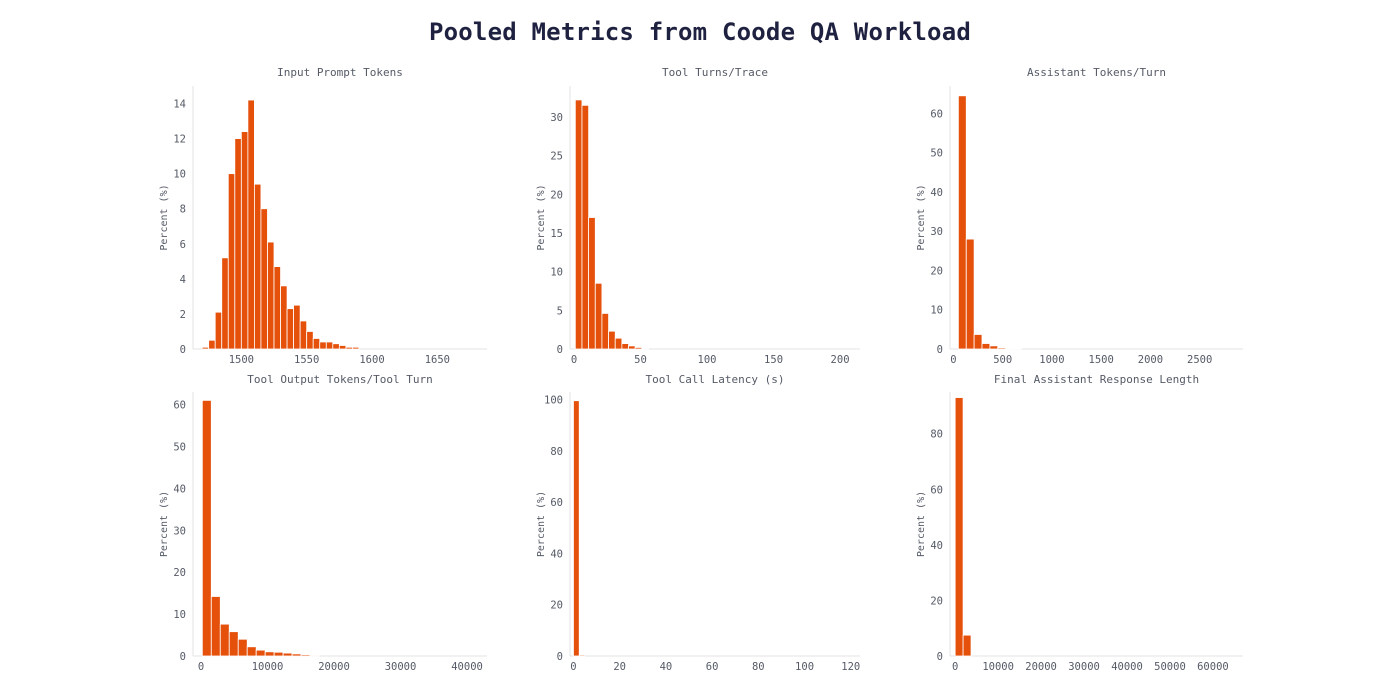 Image resolution: width=1400 pixels, height=700 pixels. I want to click on x-tick-label: 80, so click(758, 667).